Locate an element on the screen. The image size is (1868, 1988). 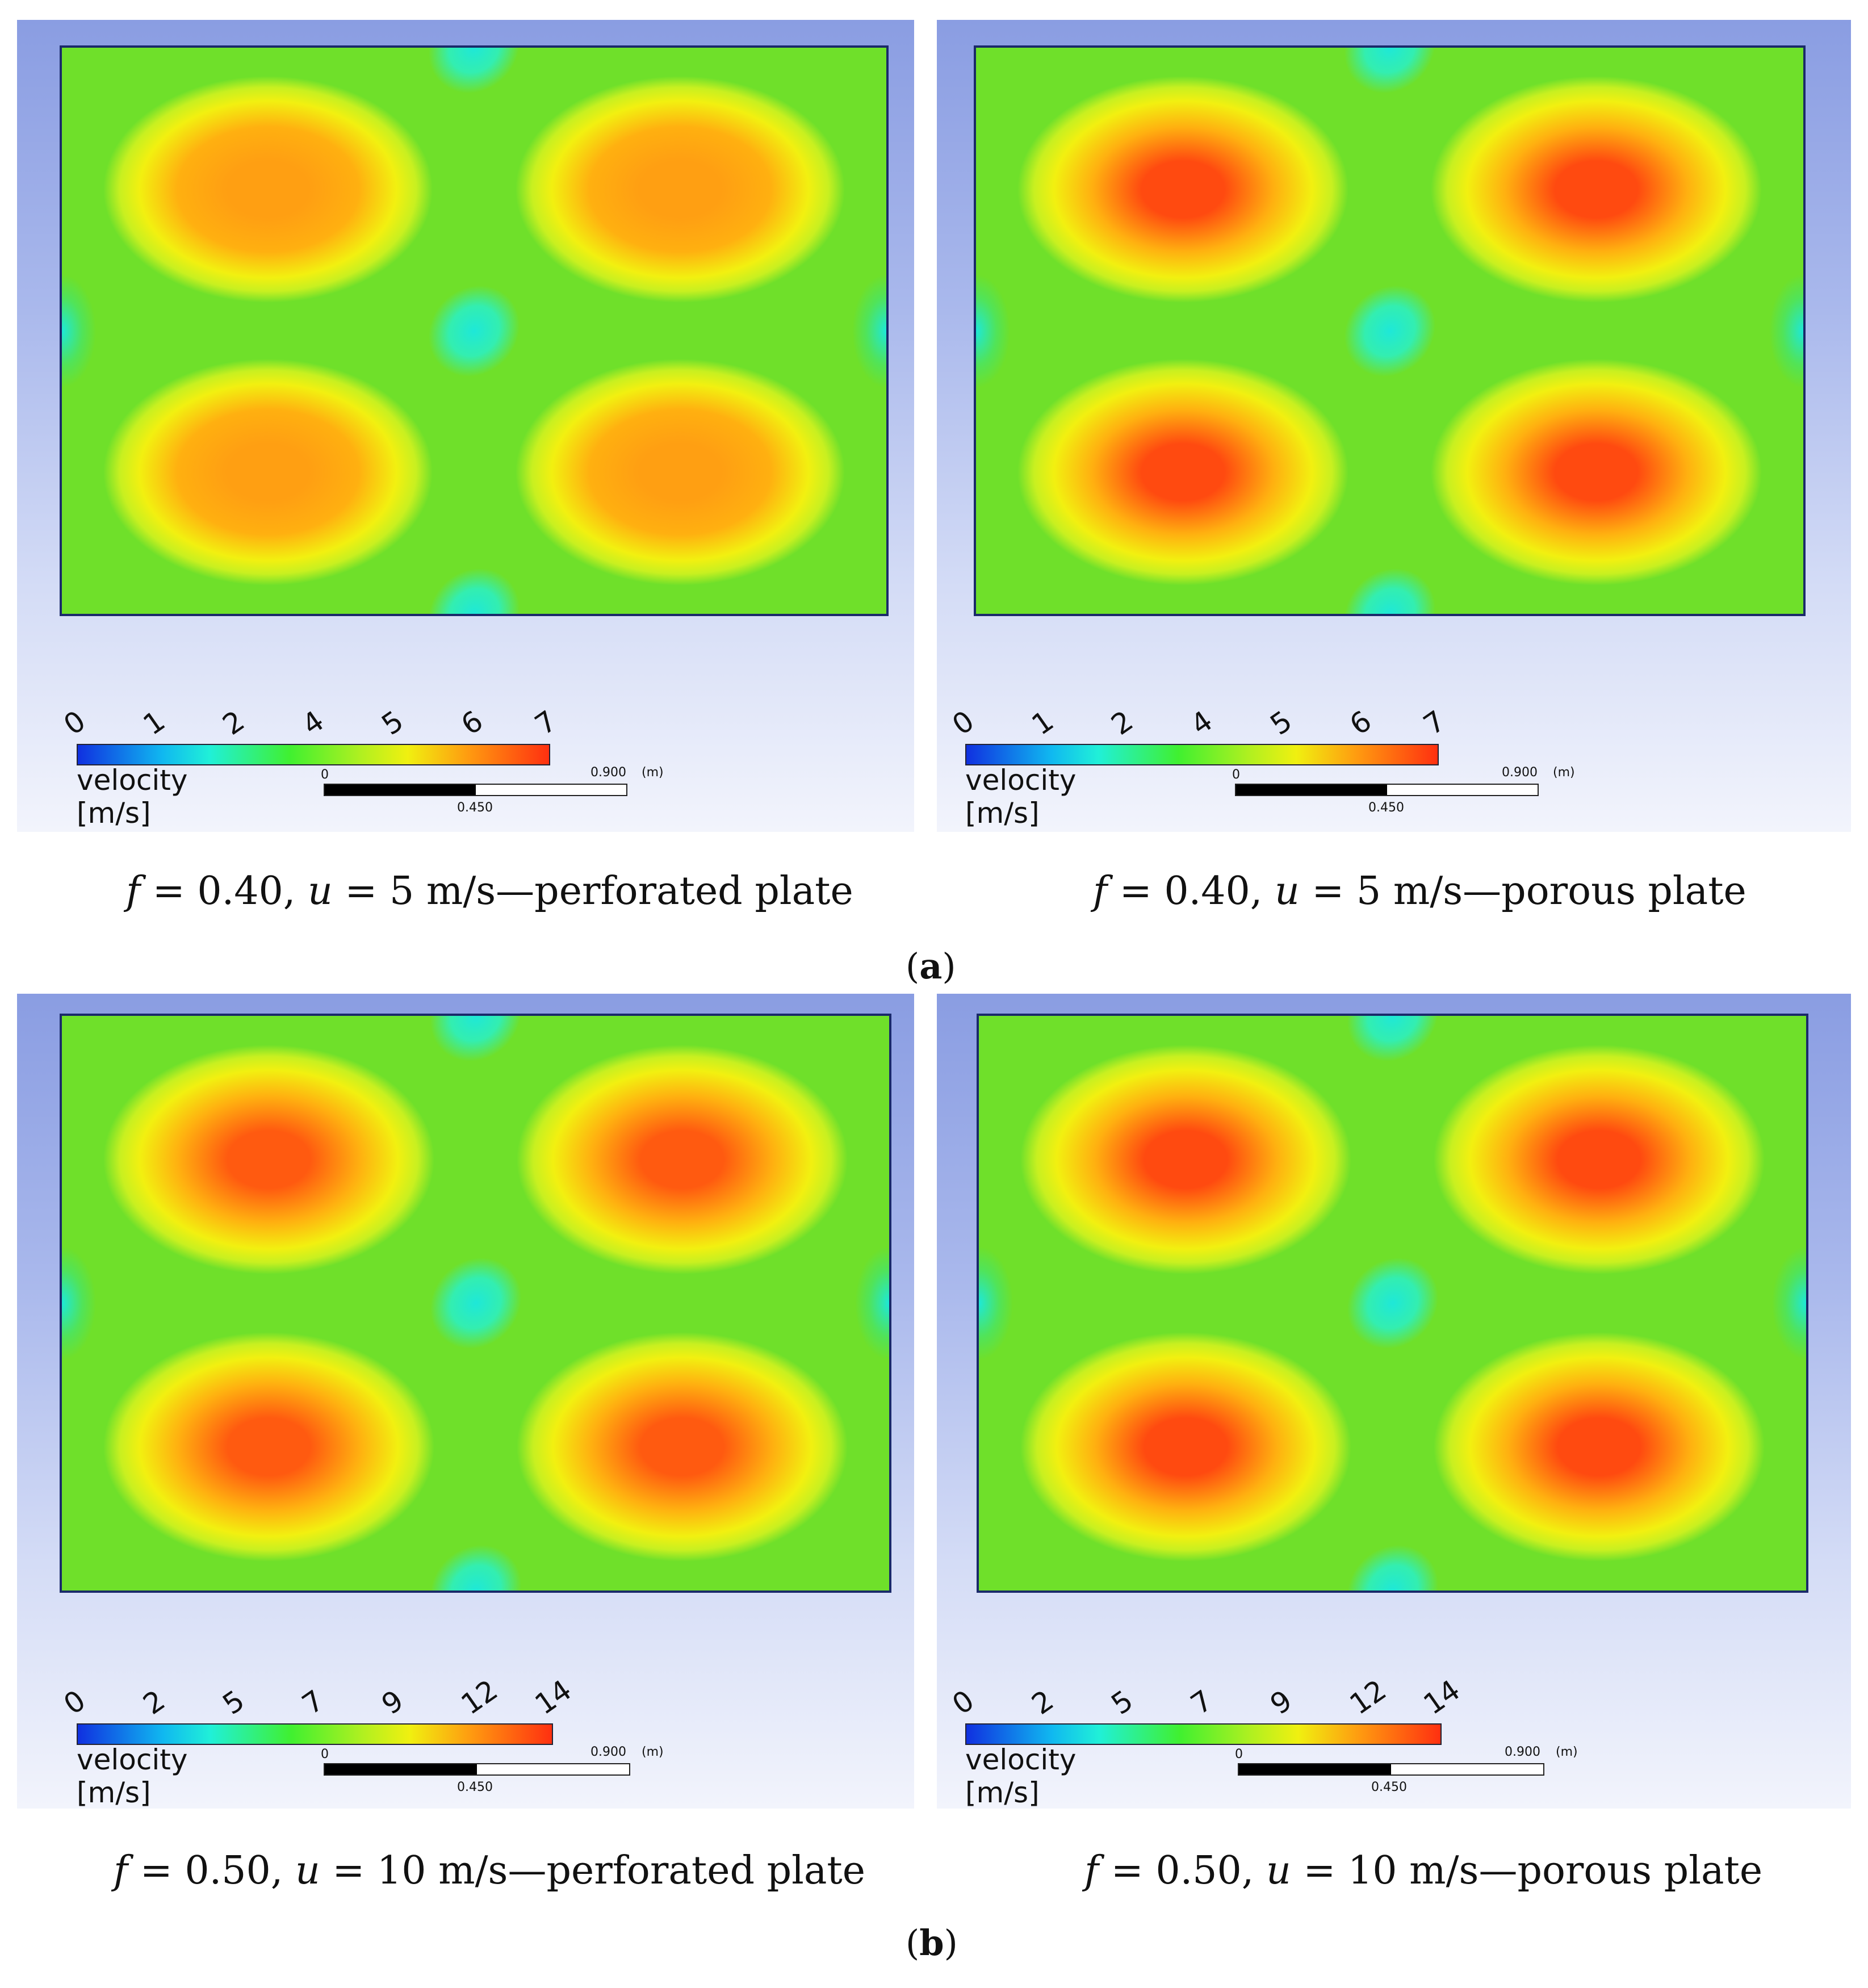
caption-a-right: f = 0.40, u = 5 m/s—porous plate is located at coordinates (1419, 891).